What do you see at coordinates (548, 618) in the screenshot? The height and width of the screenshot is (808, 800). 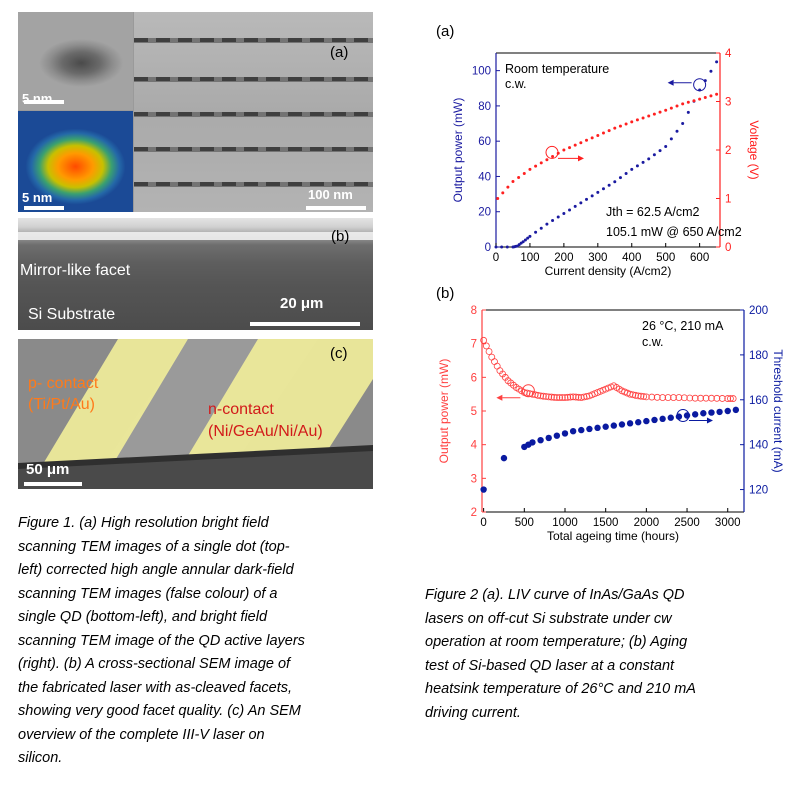 I see `caption-line: lasers on off-cut Si substrate under cw` at bounding box center [548, 618].